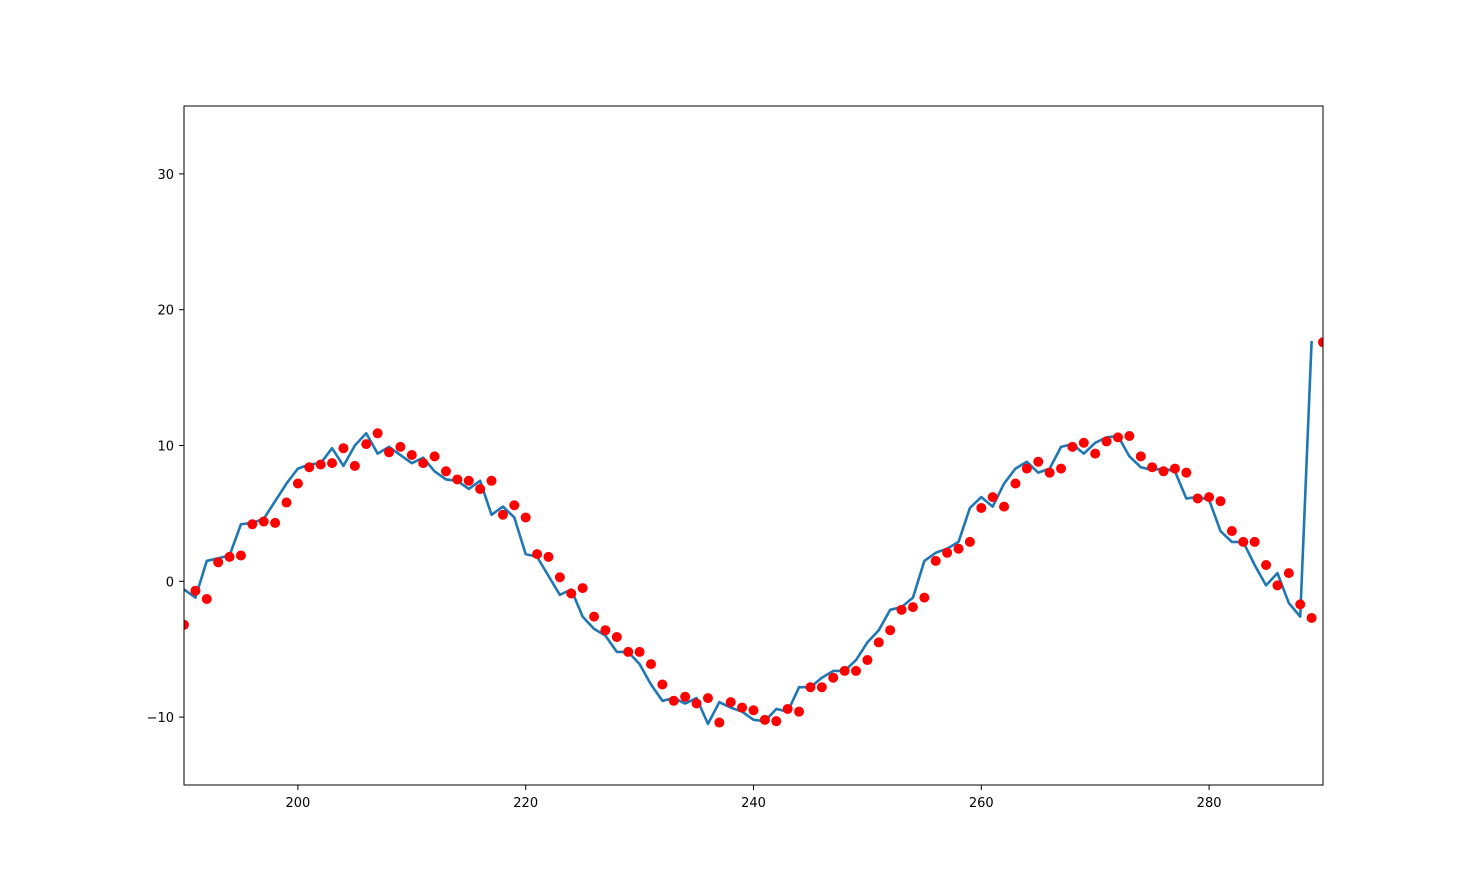 Image resolution: width=1470 pixels, height=883 pixels. What do you see at coordinates (160, 718) in the screenshot?
I see `y-tick-label: −10` at bounding box center [160, 718].